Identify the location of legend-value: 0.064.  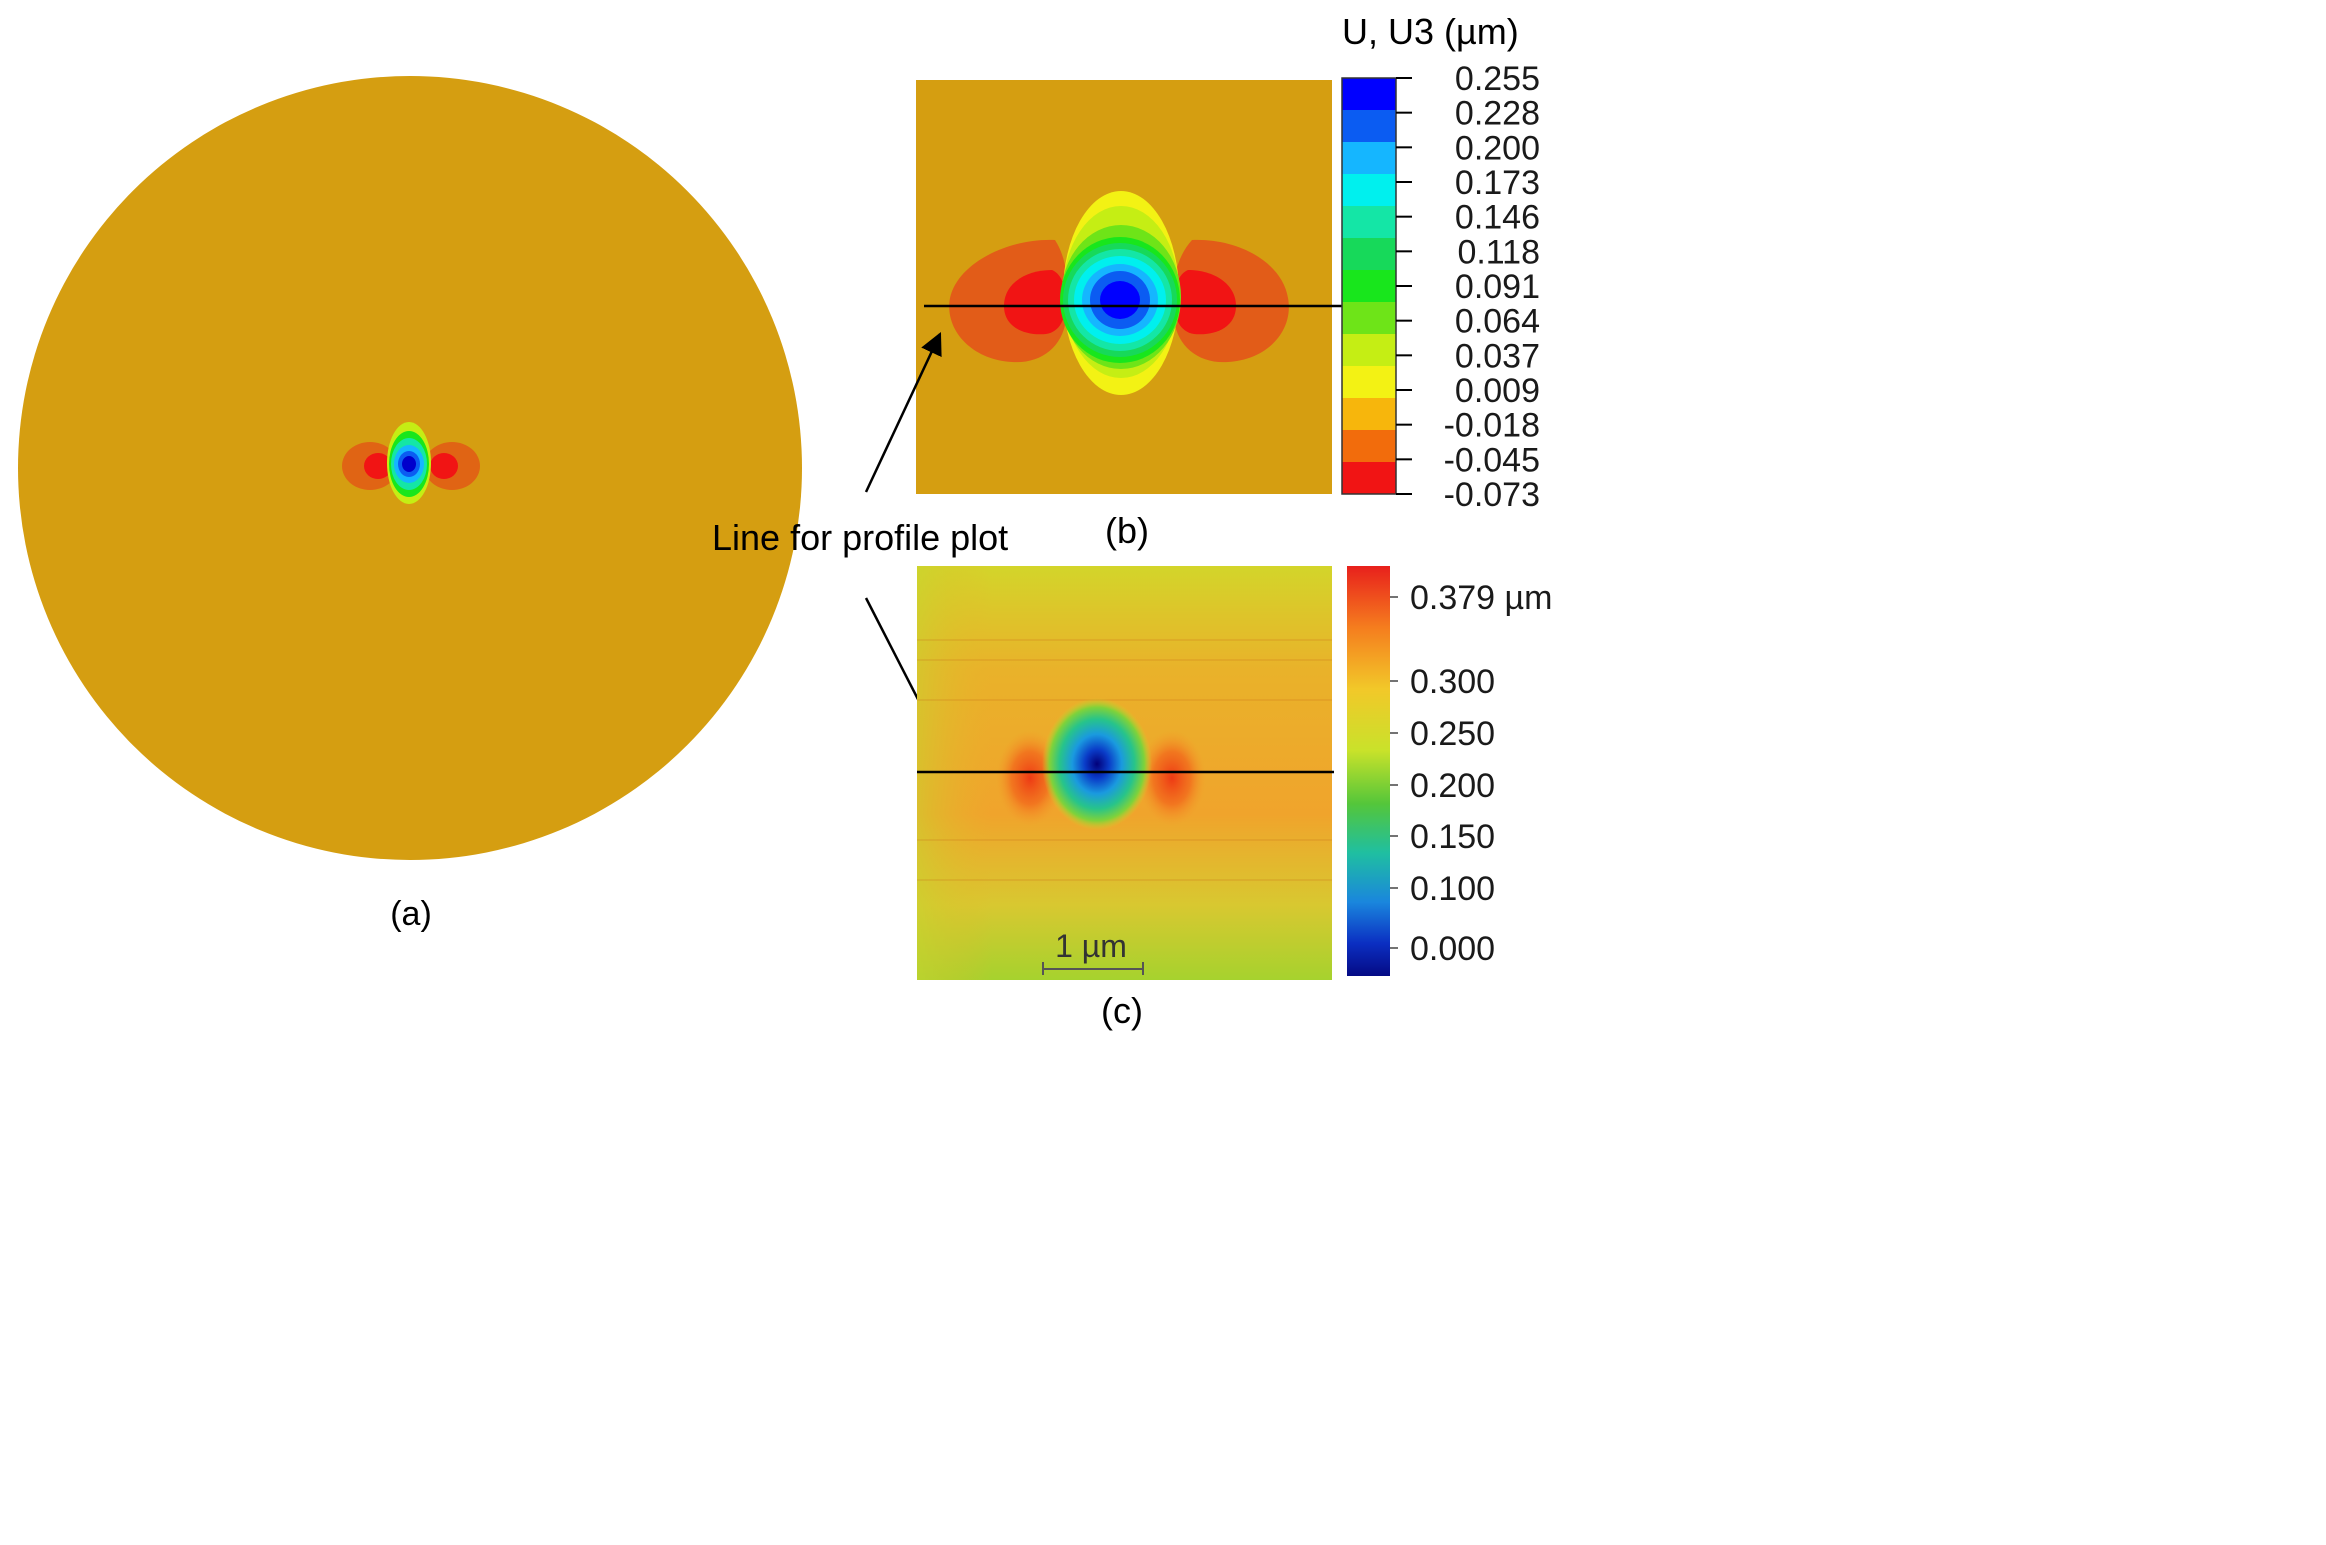
(1497, 322).